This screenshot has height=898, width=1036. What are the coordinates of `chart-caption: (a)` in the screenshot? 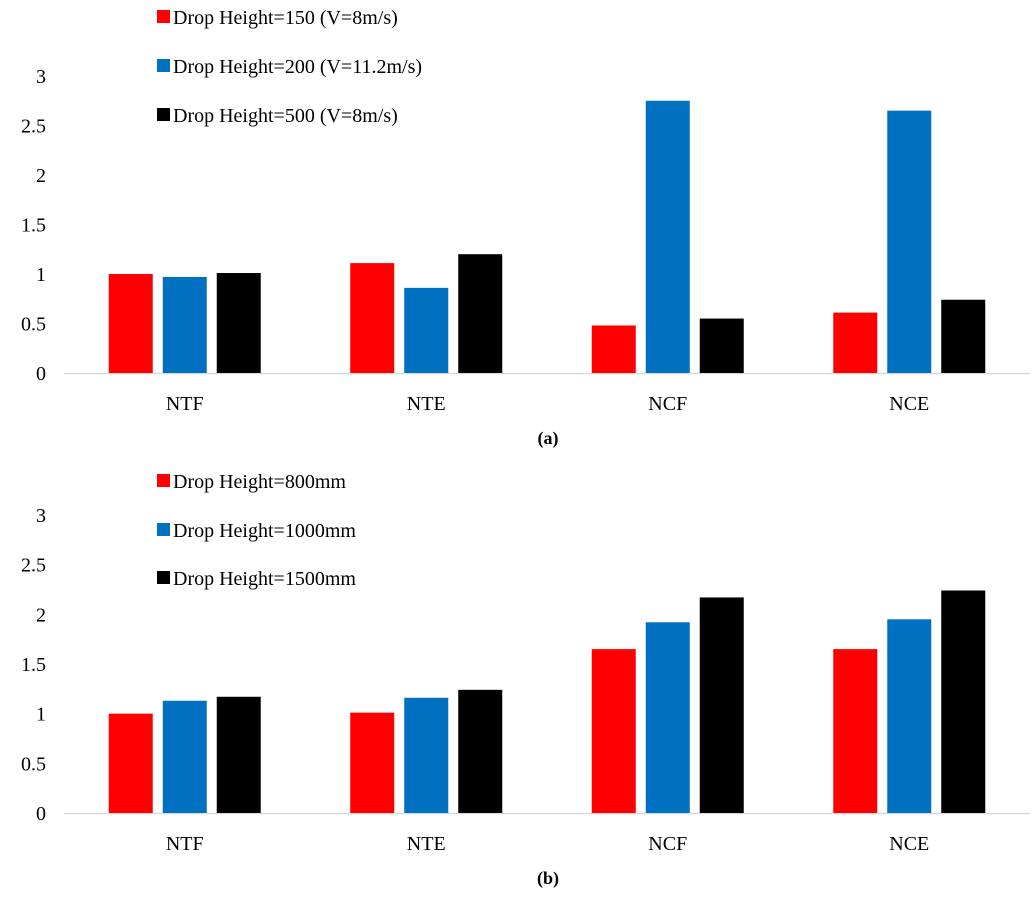 It's located at (548, 438).